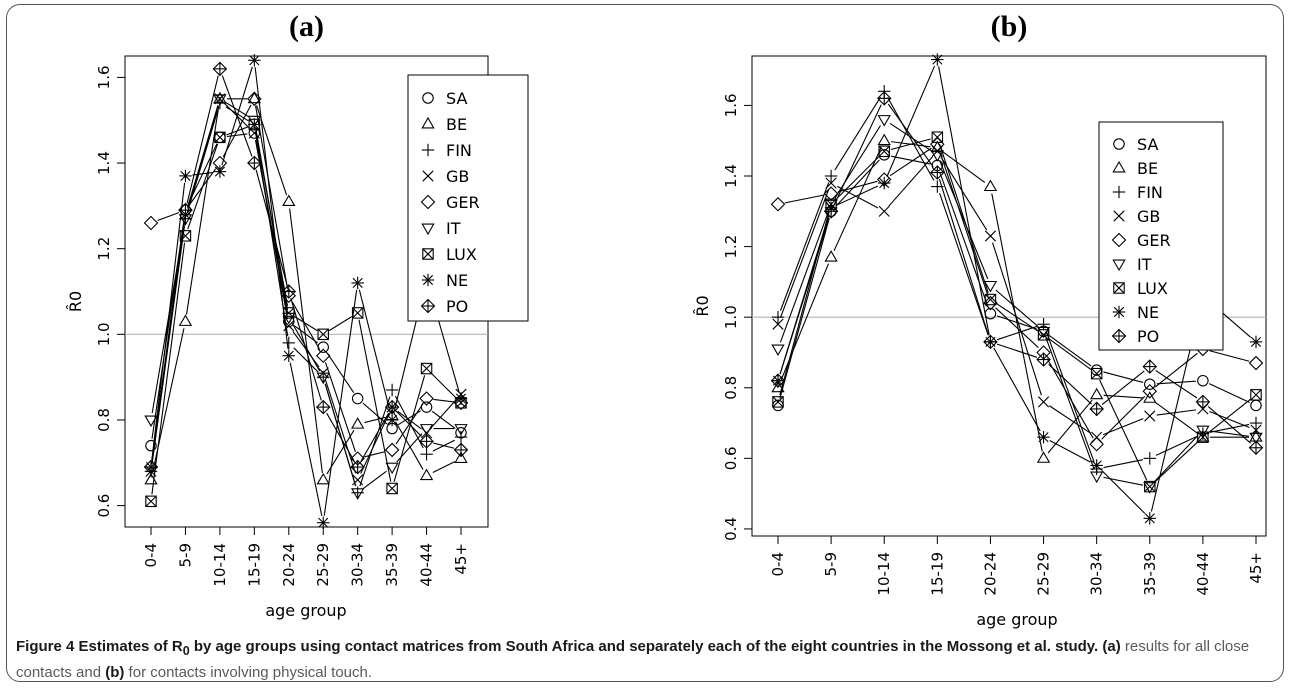 This screenshot has width=1292, height=688. I want to click on x-tick-label: 30-34, so click(358, 565).